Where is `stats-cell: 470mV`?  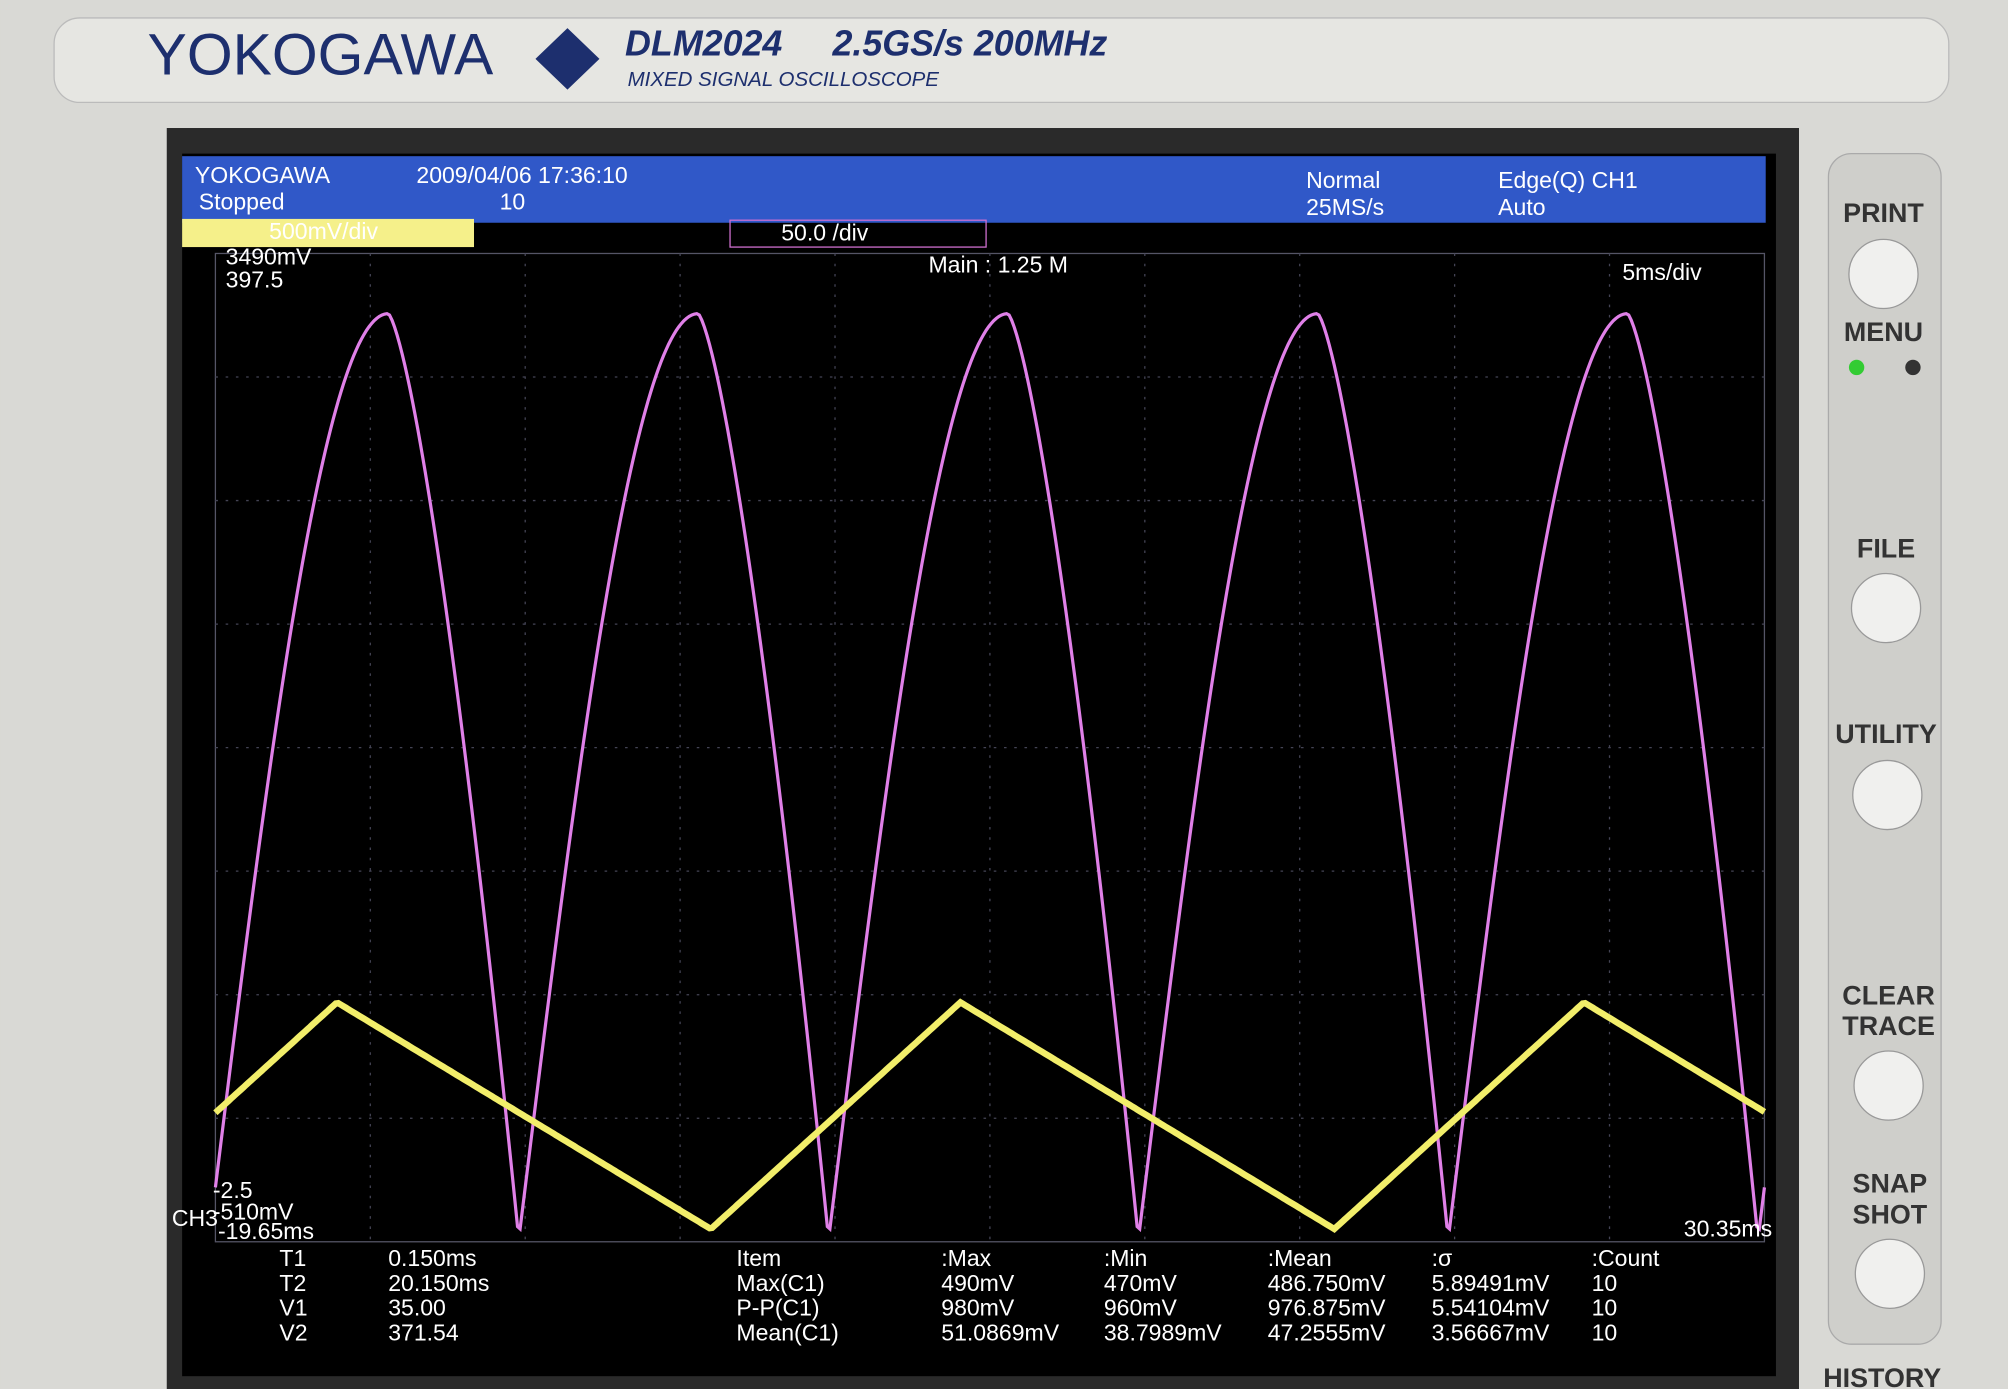 stats-cell: 470mV is located at coordinates (1141, 1283).